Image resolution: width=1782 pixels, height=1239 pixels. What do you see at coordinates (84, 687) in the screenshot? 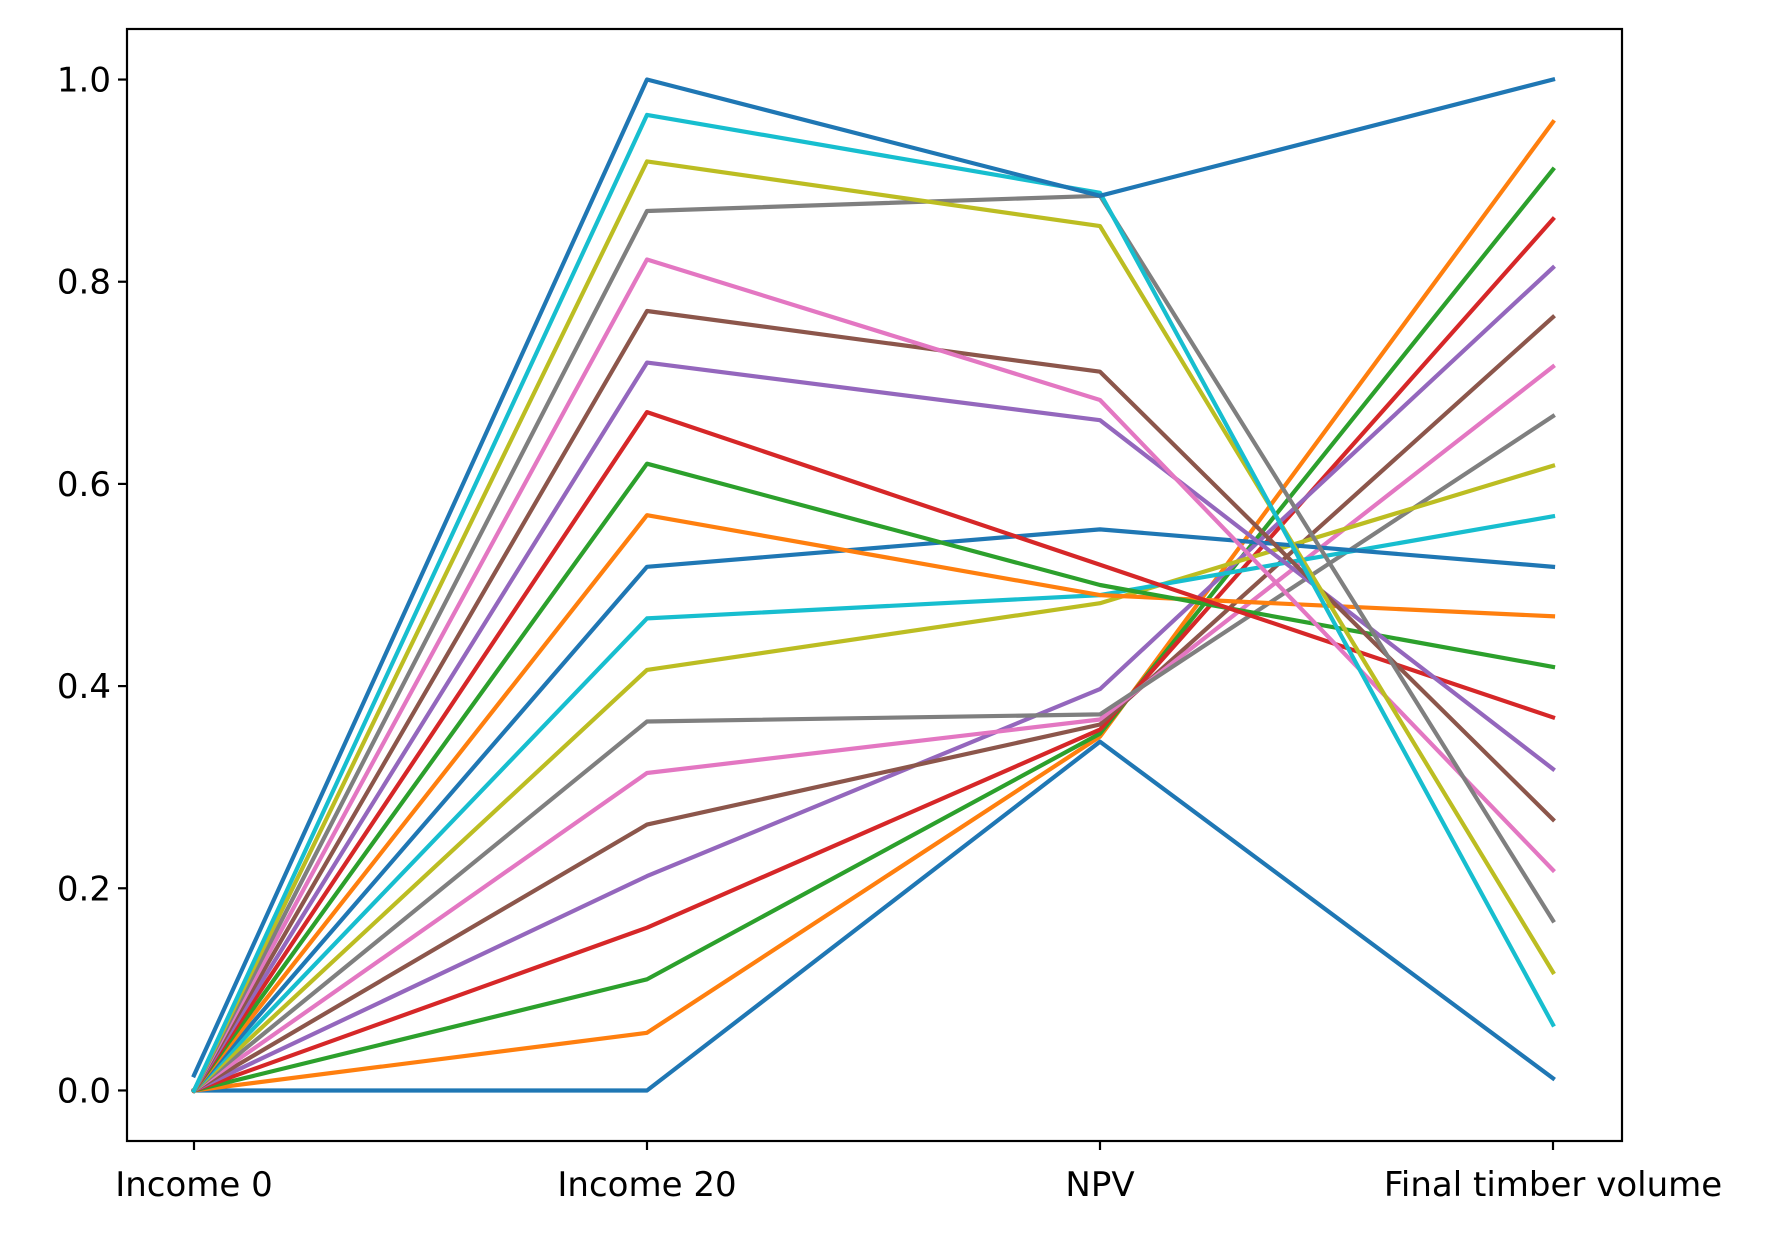
I see `y-tick-label: 0.4` at bounding box center [84, 687].